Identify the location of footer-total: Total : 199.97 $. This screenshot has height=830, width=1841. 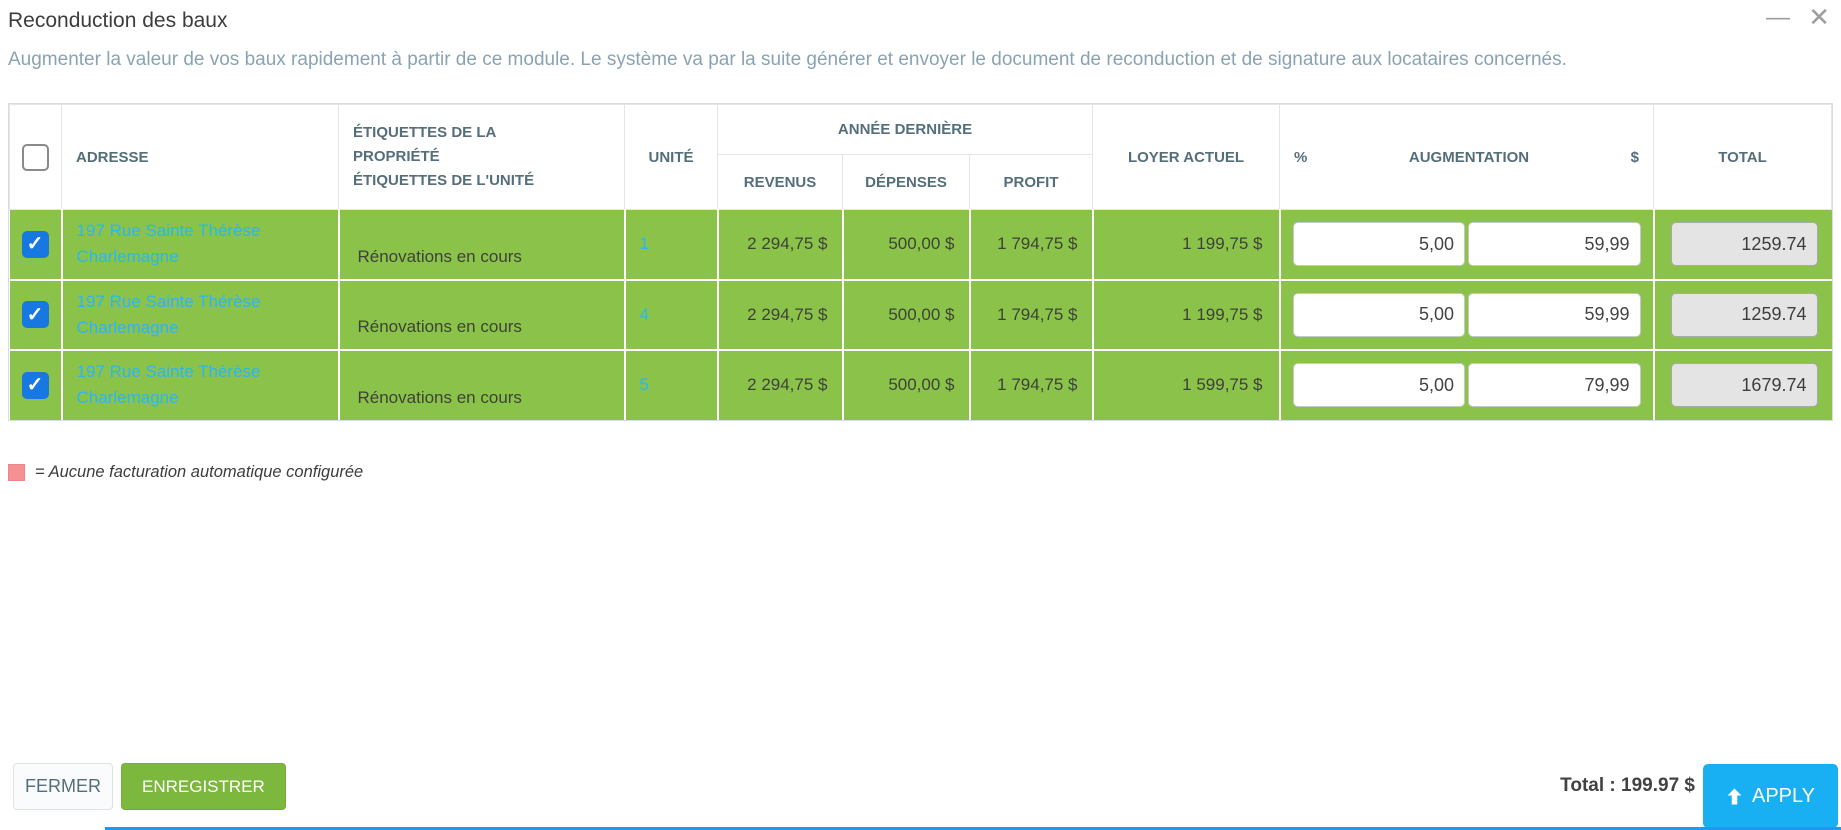
(1627, 785).